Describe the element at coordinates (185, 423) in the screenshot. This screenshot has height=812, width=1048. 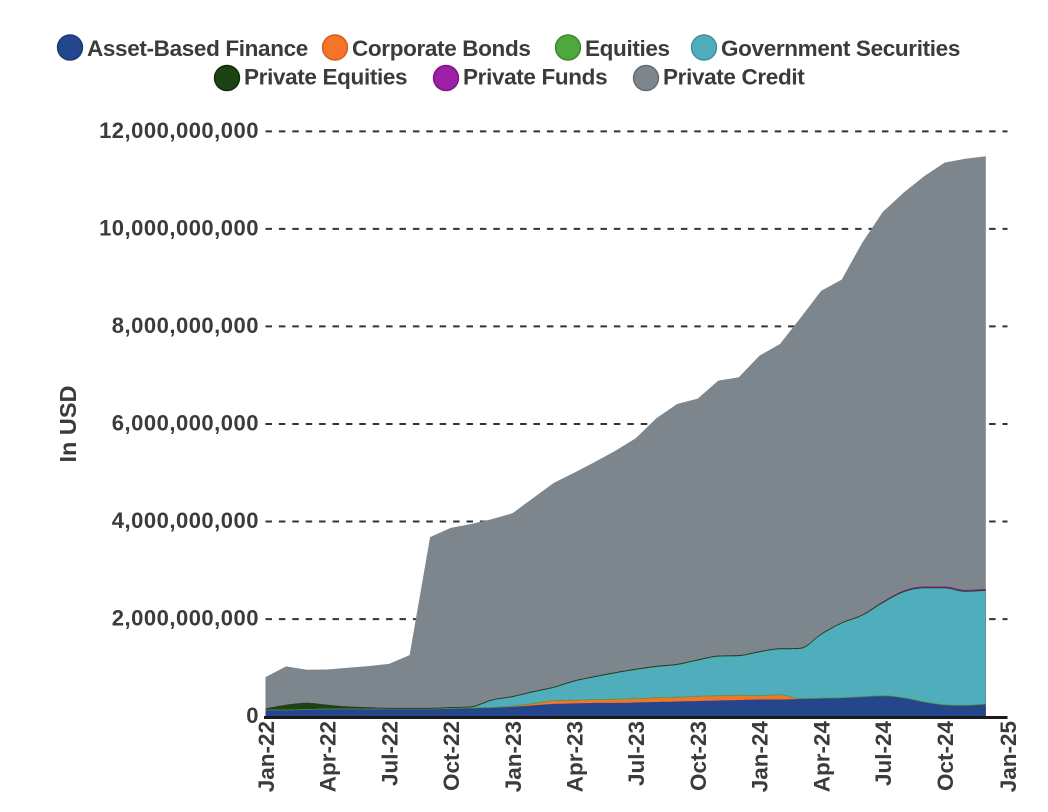
I see `svg-text: 6,000,000,000` at that location.